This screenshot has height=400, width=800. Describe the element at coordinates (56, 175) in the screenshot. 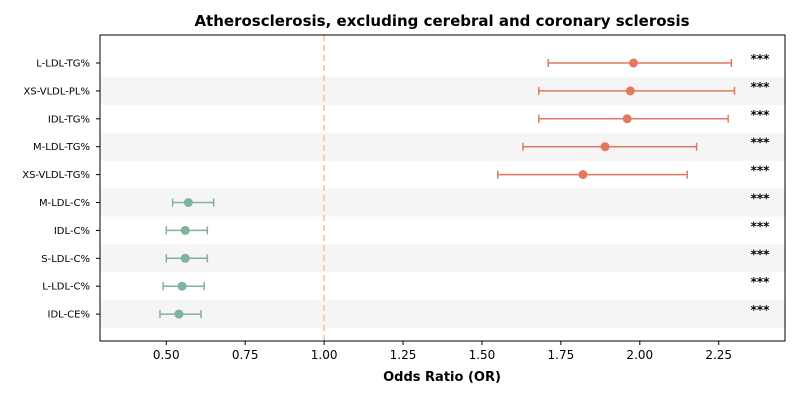

I see `row-label: XS-VLDL-TG%` at that location.